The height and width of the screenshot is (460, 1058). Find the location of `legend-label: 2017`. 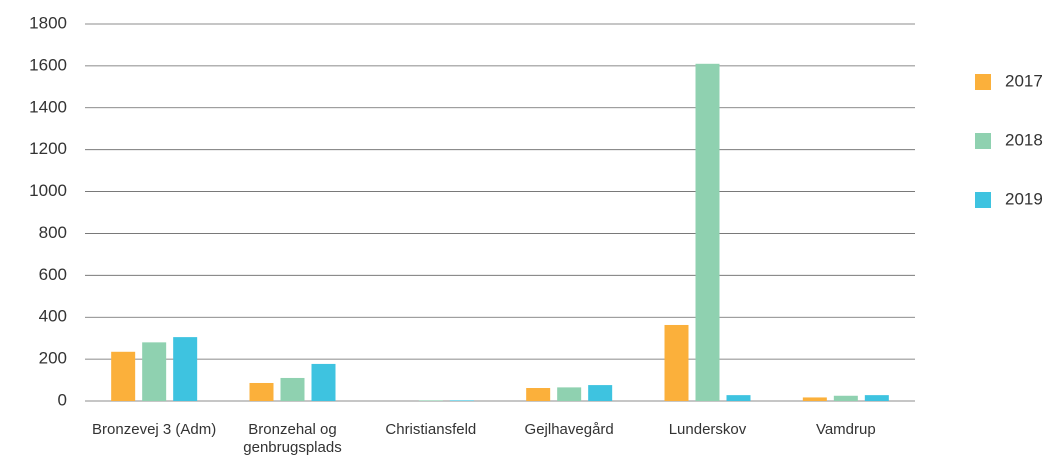

legend-label: 2017 is located at coordinates (1024, 80).